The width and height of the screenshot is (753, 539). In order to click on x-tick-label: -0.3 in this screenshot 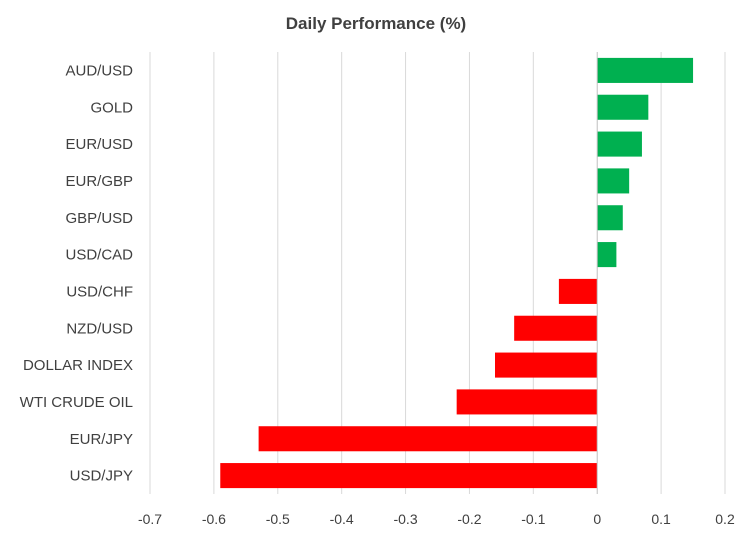, I will do `click(405, 519)`.